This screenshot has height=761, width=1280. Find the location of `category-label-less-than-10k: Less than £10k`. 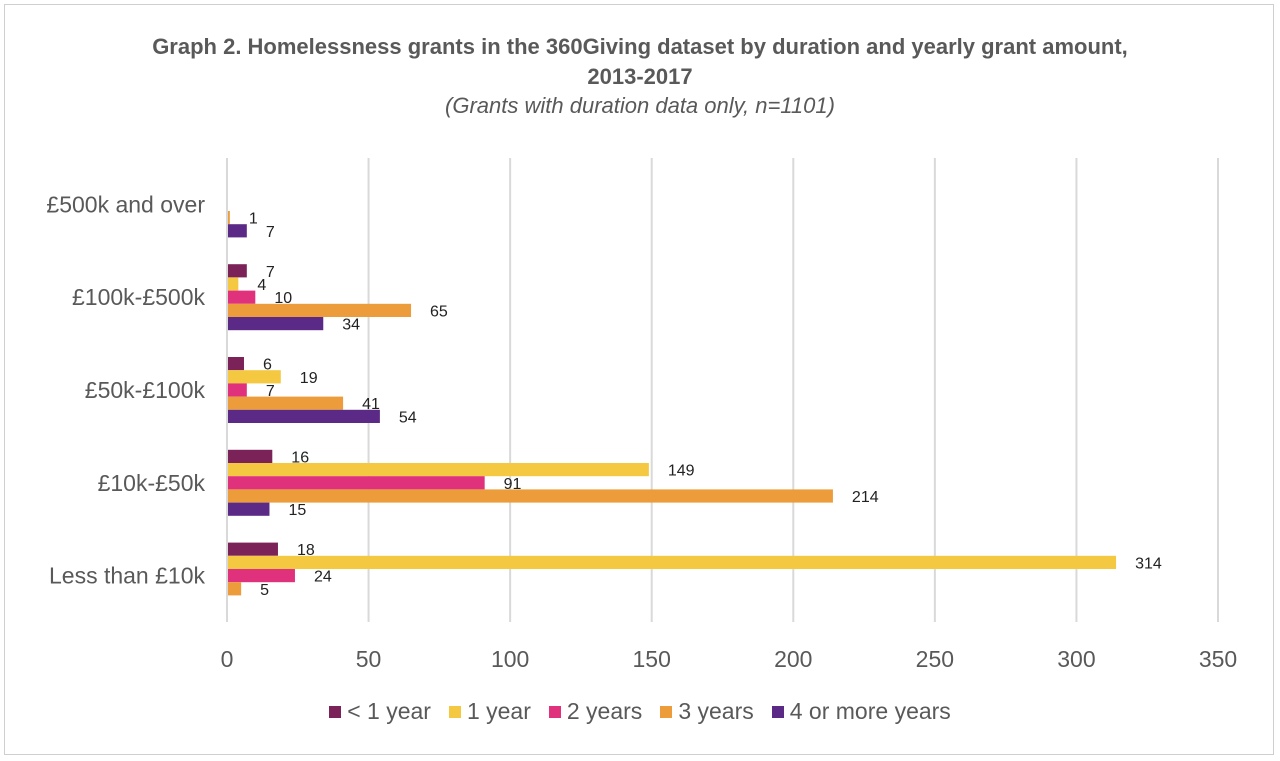

category-label-less-than-10k: Less than £10k is located at coordinates (127, 576).